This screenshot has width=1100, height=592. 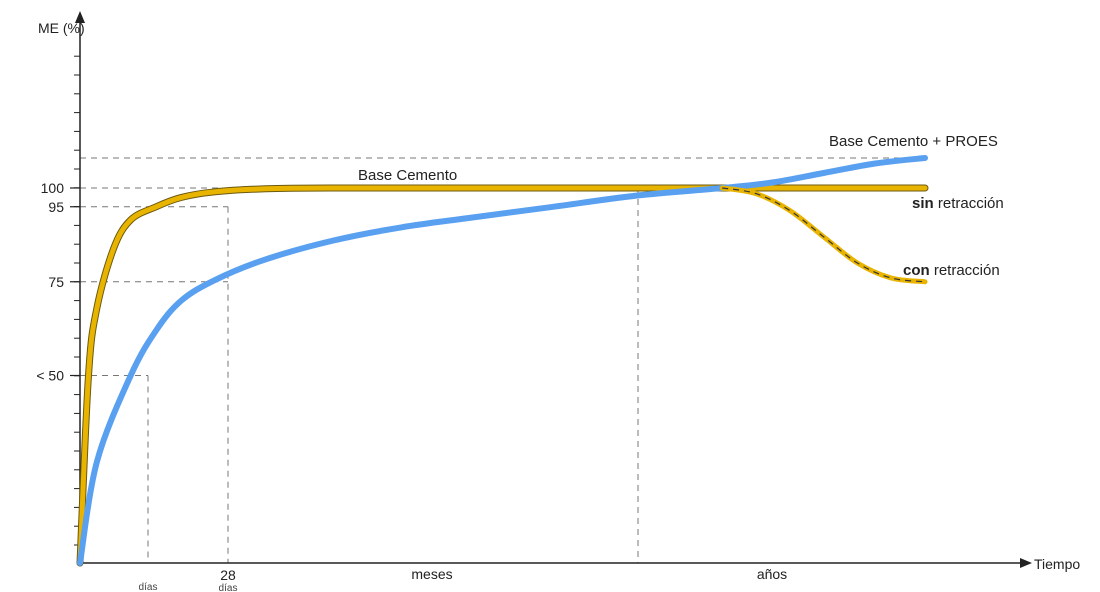 I want to click on annotation-text-part: Base Cemento, so click(x=407, y=175).